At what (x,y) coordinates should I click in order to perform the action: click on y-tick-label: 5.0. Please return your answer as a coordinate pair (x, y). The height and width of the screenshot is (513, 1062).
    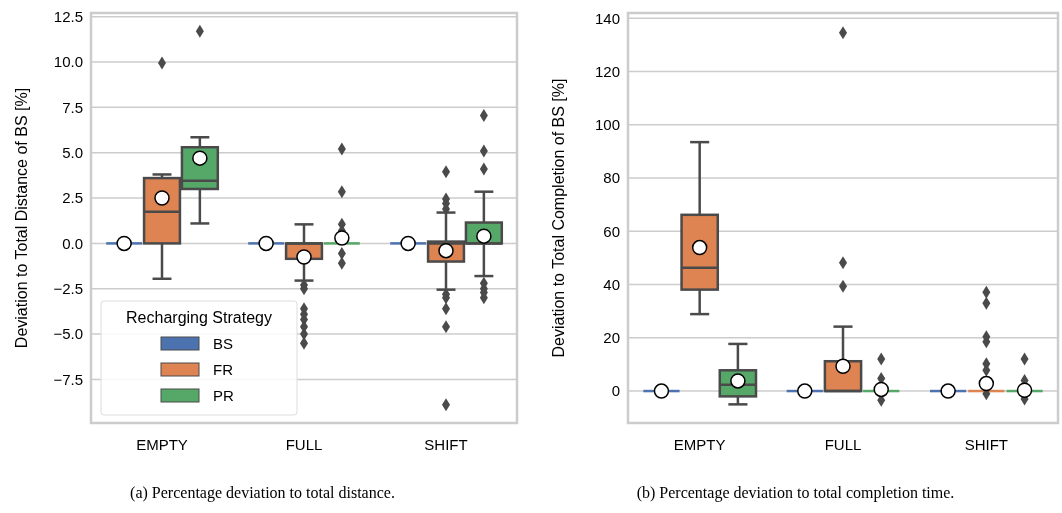
    Looking at the image, I should click on (72, 152).